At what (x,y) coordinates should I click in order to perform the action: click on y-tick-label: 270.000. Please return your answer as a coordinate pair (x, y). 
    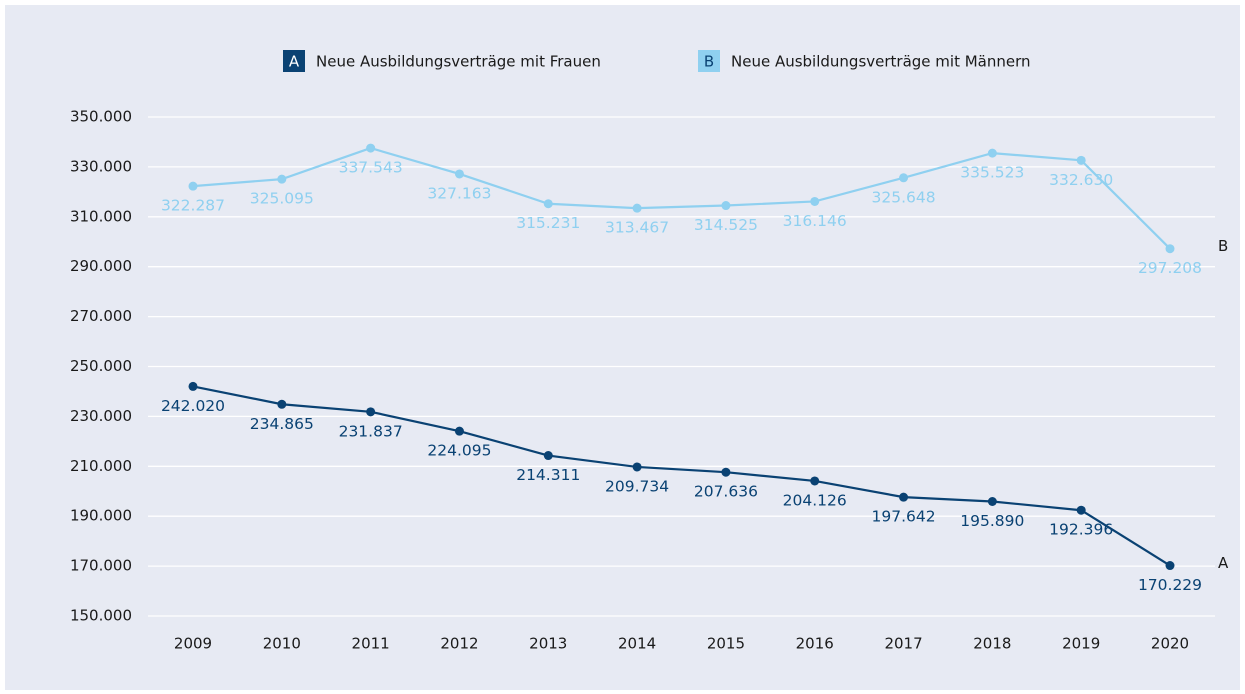
    Looking at the image, I should click on (101, 316).